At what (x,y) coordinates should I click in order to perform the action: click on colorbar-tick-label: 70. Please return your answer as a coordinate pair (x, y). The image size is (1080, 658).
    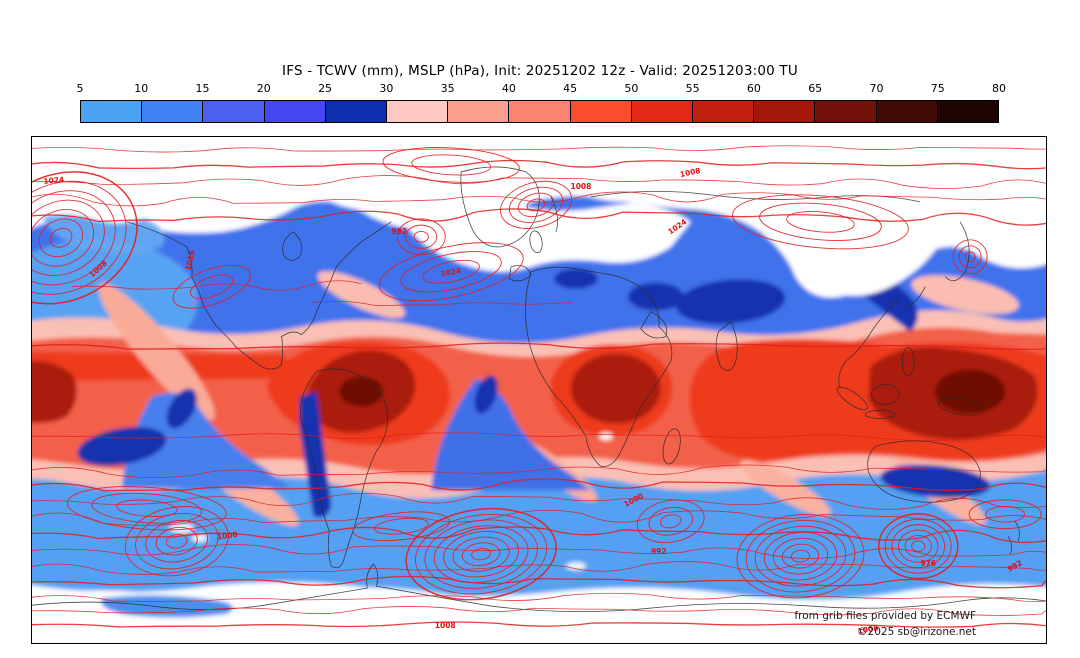
    Looking at the image, I should click on (876, 88).